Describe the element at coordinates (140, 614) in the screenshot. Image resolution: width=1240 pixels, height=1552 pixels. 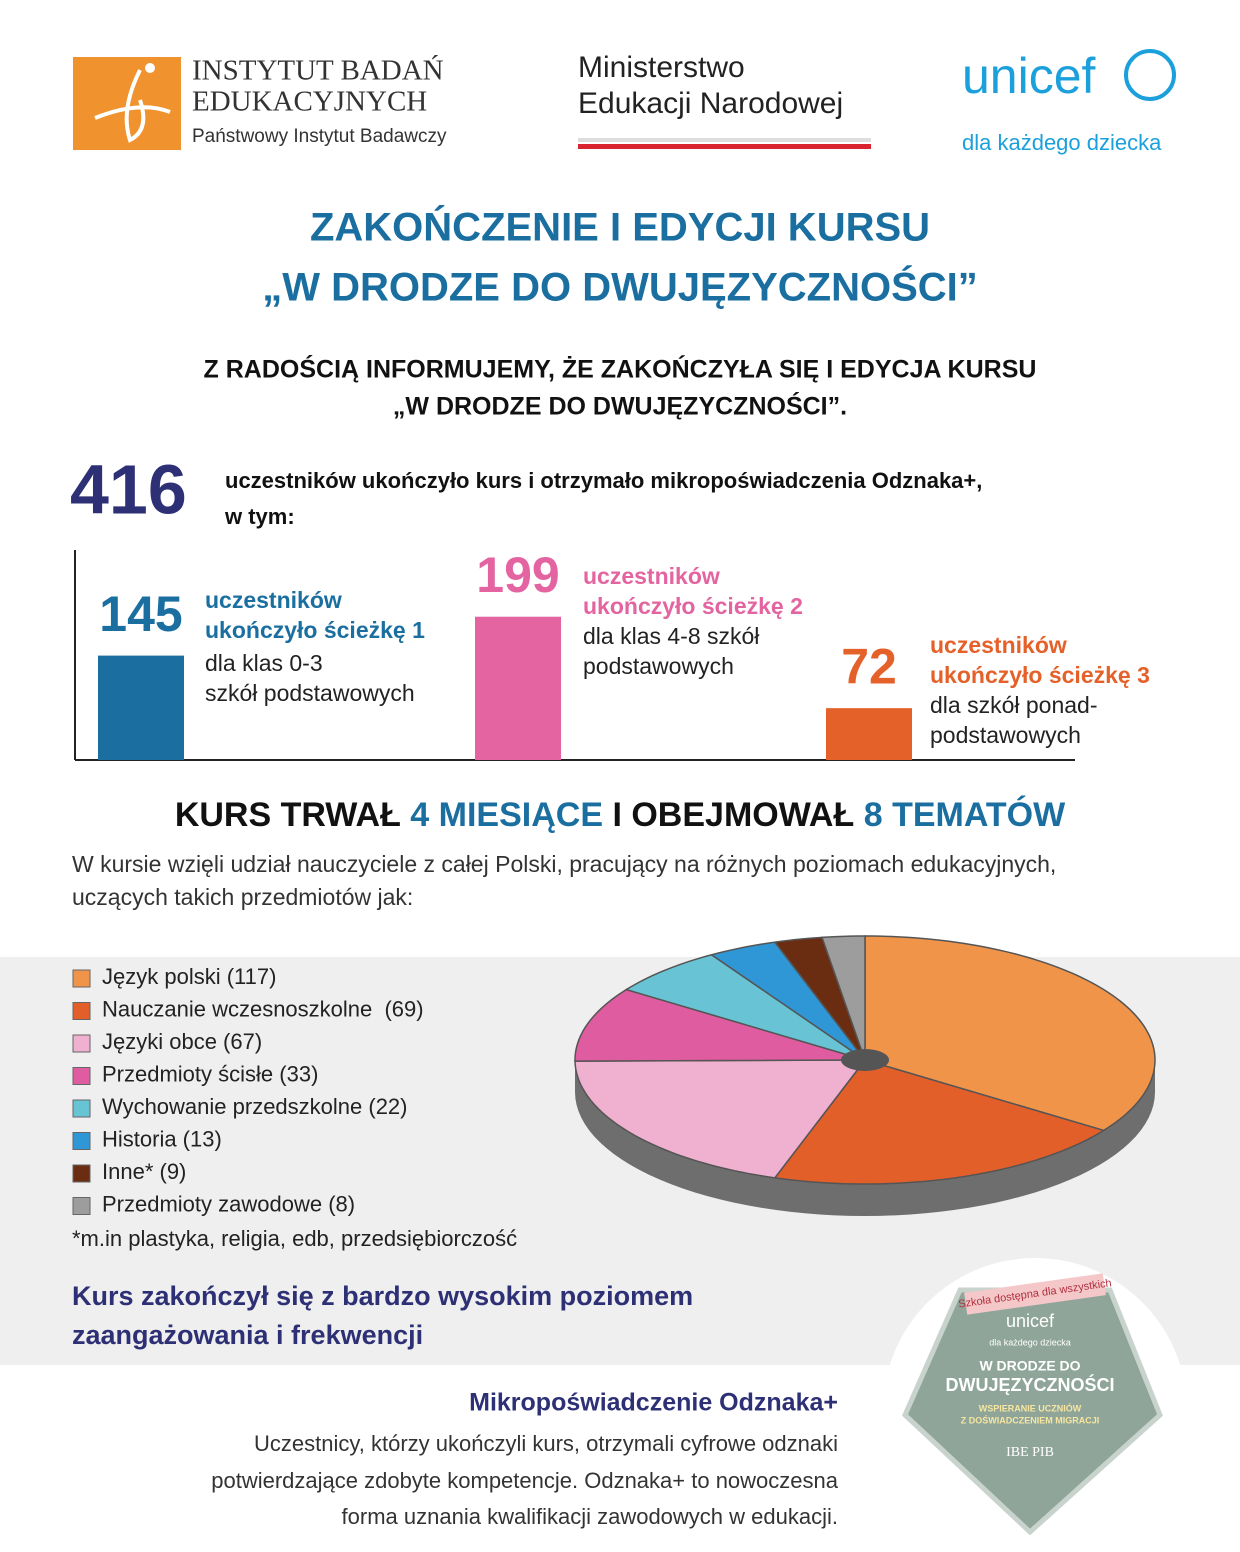
I see `bar-value-label: 145` at that location.